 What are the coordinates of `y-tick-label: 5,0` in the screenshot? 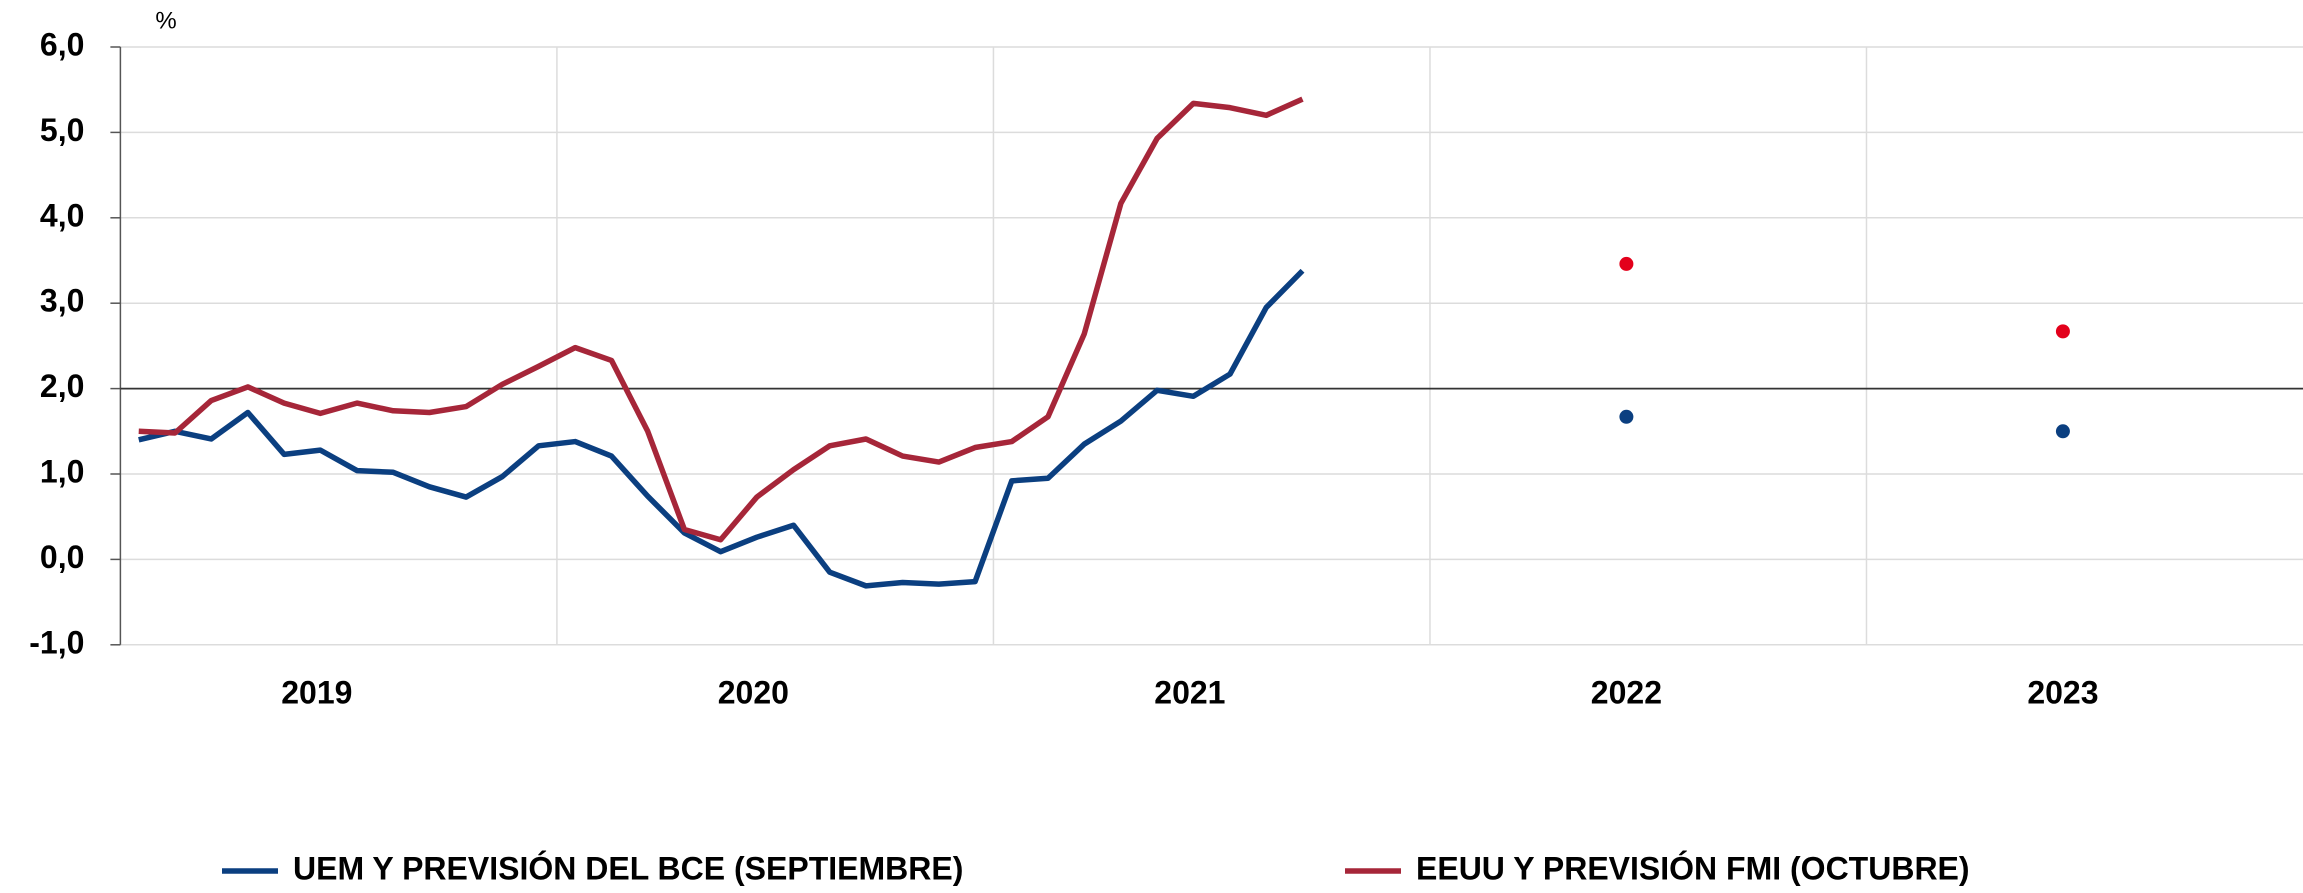 It's located at (62, 130).